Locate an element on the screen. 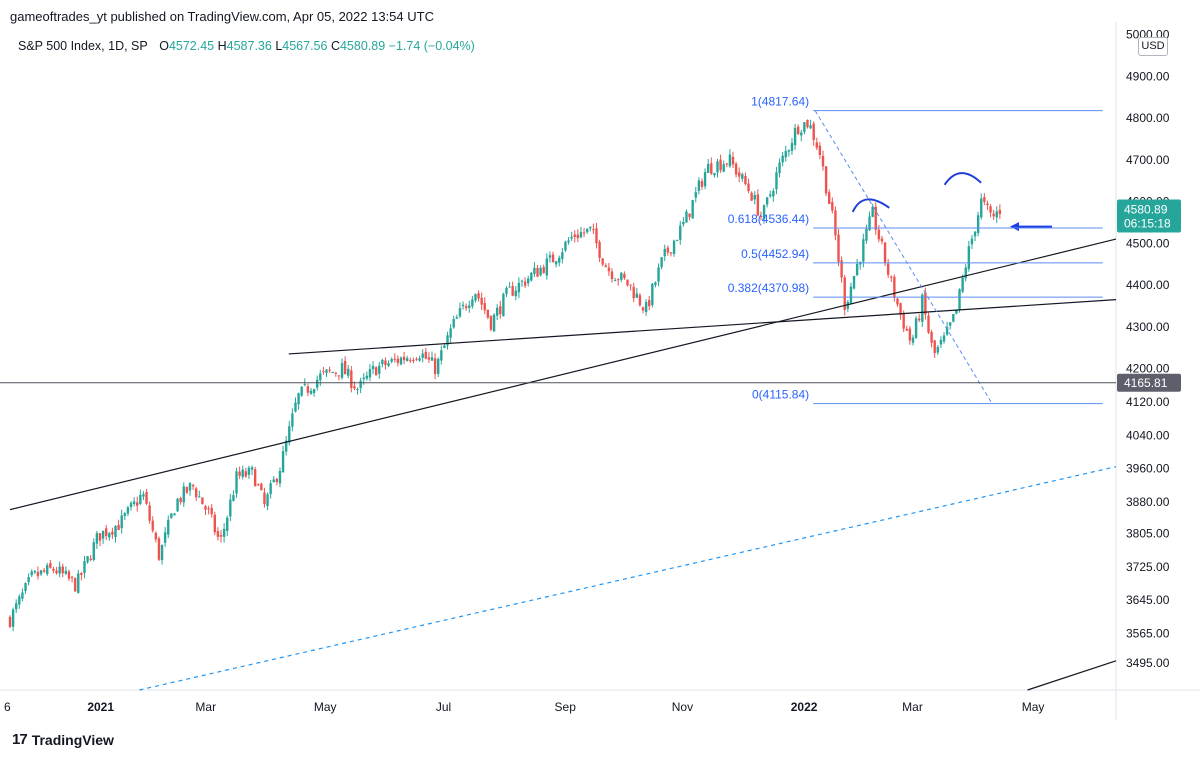  currency-button: USD is located at coordinates (1153, 46).